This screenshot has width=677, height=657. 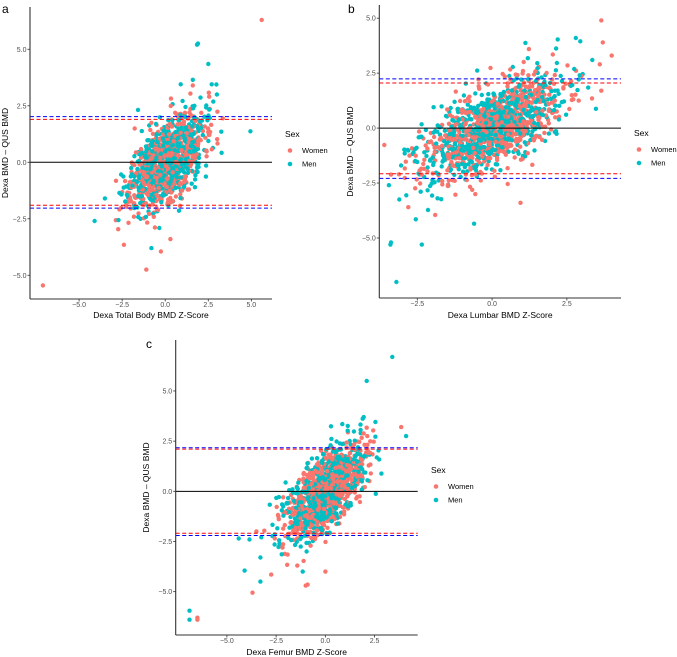 I want to click on legend-title: Sex, so click(x=641, y=133).